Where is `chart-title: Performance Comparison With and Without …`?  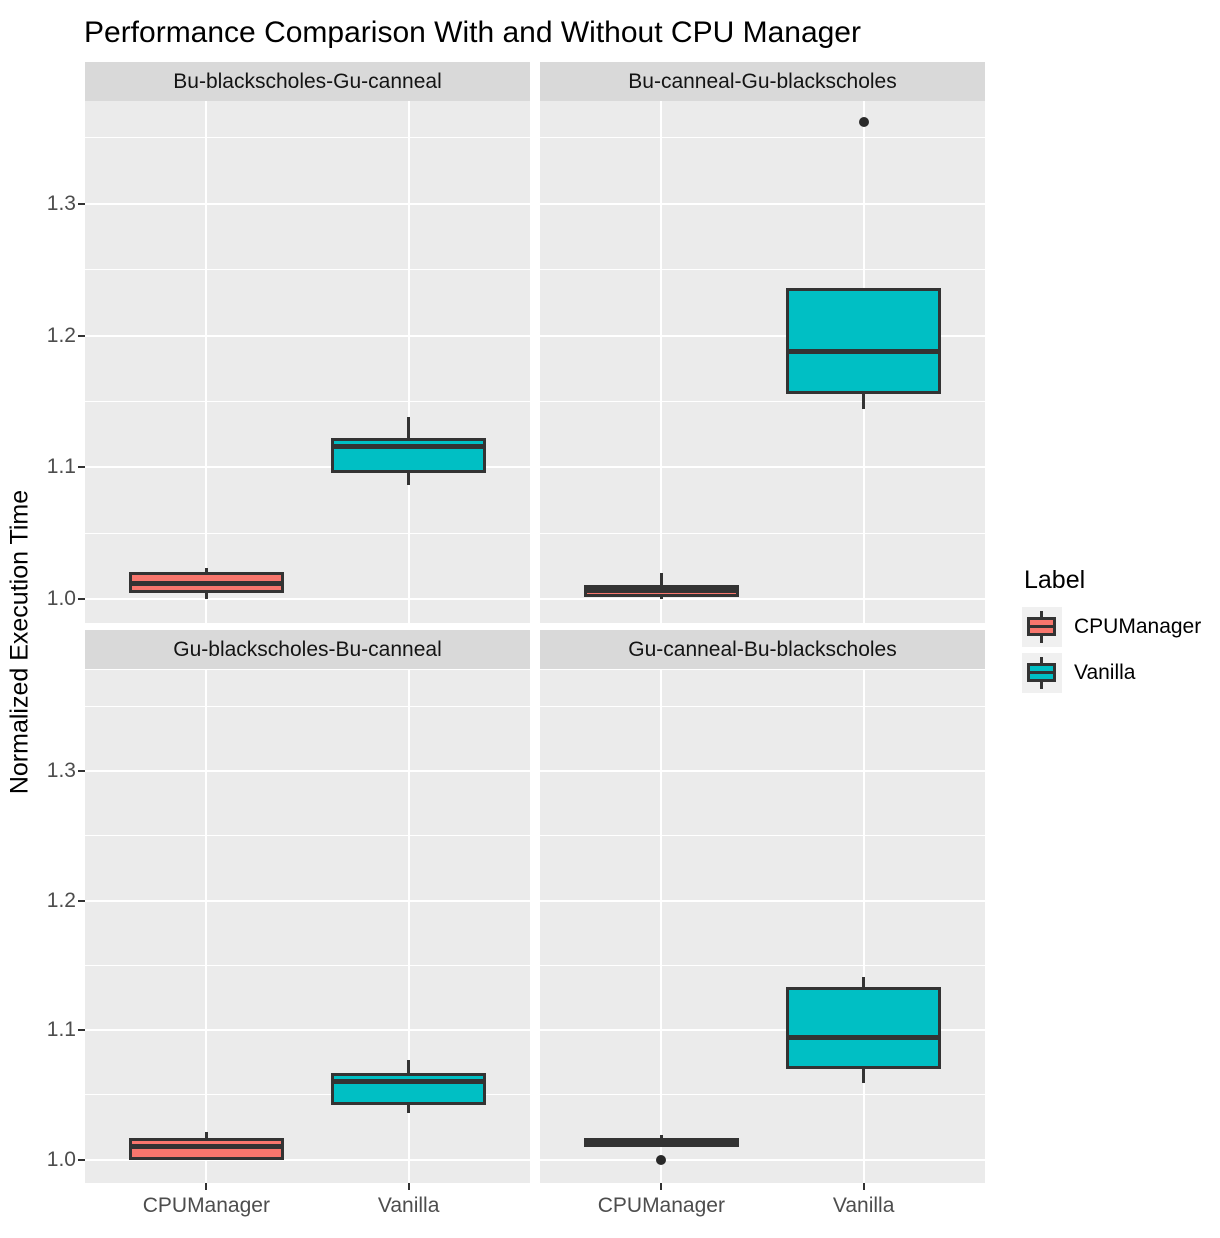 chart-title: Performance Comparison With and Without … is located at coordinates (472, 32).